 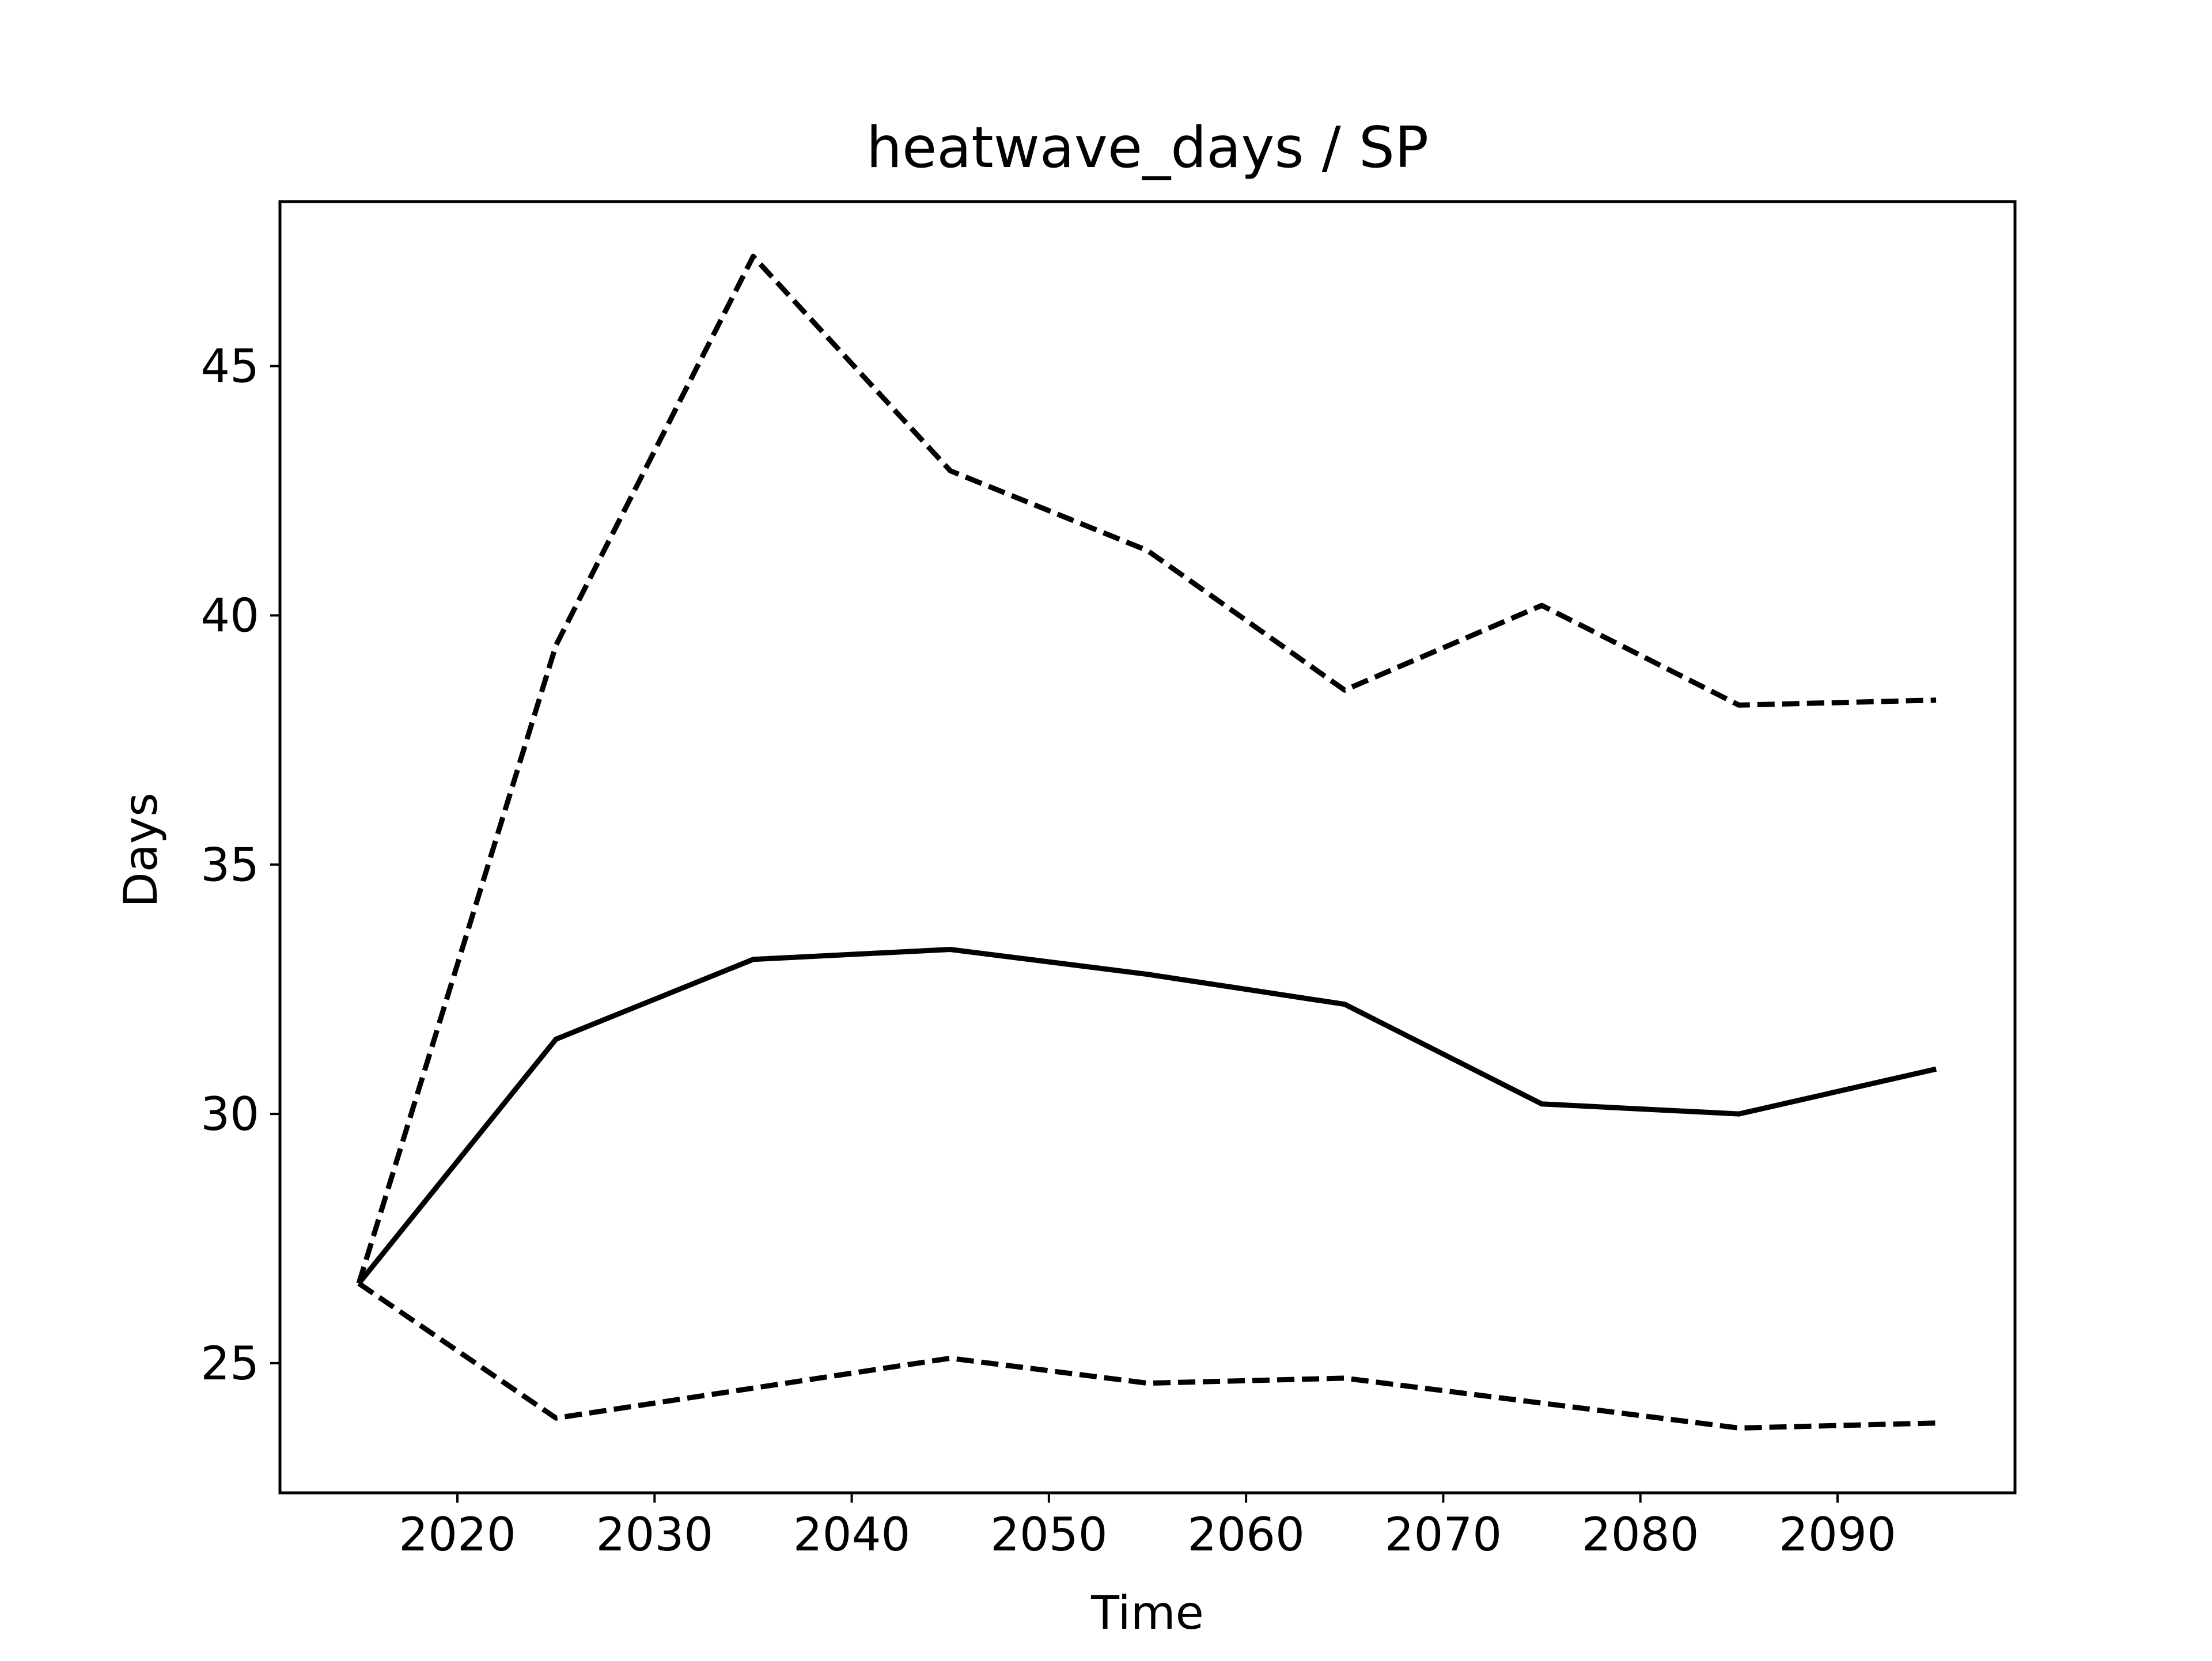 What do you see at coordinates (229, 865) in the screenshot?
I see `y-tick-label-35: 35` at bounding box center [229, 865].